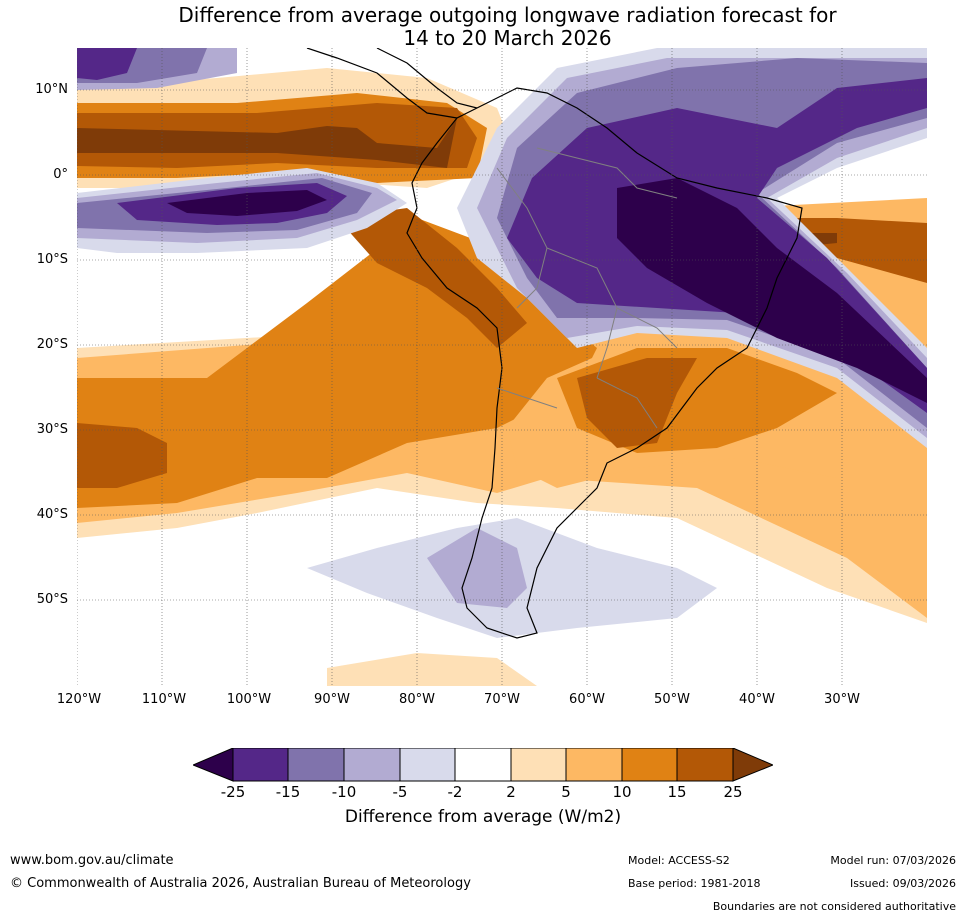 Image resolution: width=965 pixels, height=919 pixels. What do you see at coordinates (288, 792) in the screenshot?
I see `colorbar-tick: -15` at bounding box center [288, 792].